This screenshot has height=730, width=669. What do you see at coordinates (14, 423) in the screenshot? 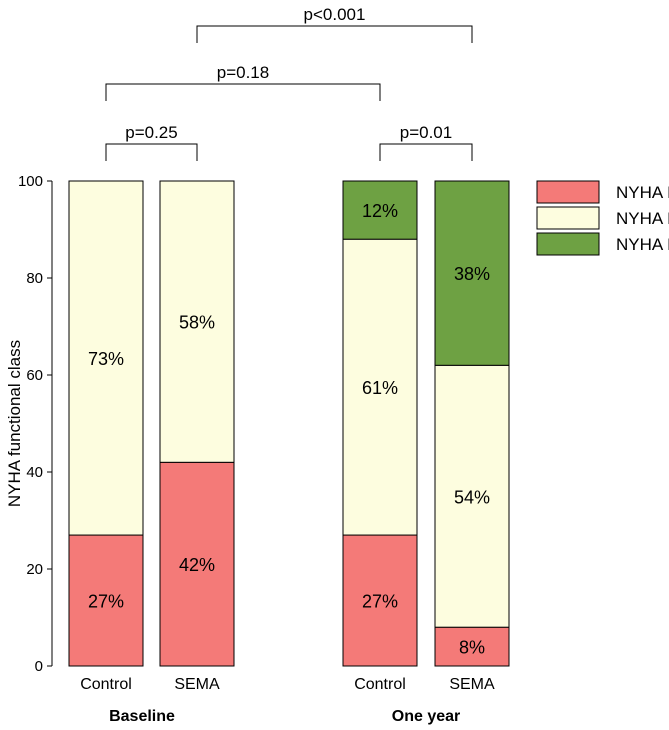
I see `y-axis-label: NYHA functional class` at bounding box center [14, 423].